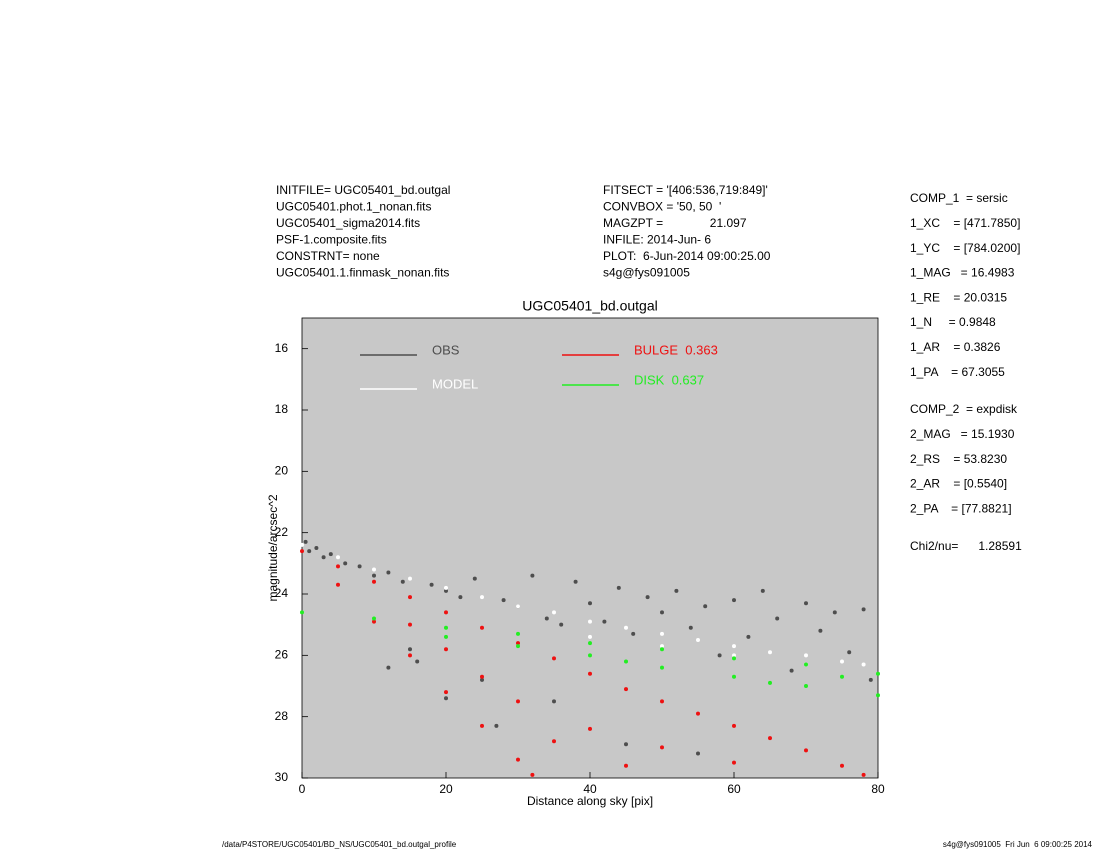 The image size is (1100, 850). What do you see at coordinates (961, 508) in the screenshot?
I see `param-line: 2_PA = [77.8821]` at bounding box center [961, 508].